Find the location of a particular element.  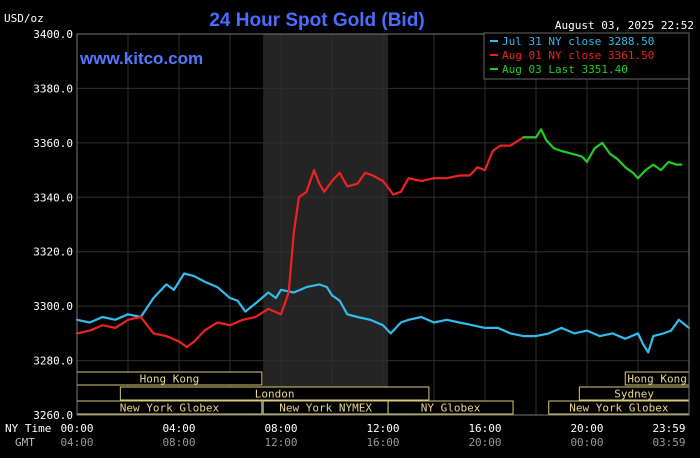

legend-entry: Jul 31 NY close 3288.50 is located at coordinates (578, 41).